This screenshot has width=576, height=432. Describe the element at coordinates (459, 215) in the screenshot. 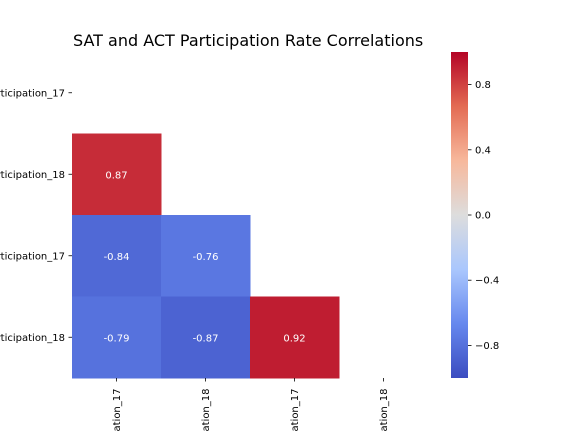

I see `colorbar` at that location.